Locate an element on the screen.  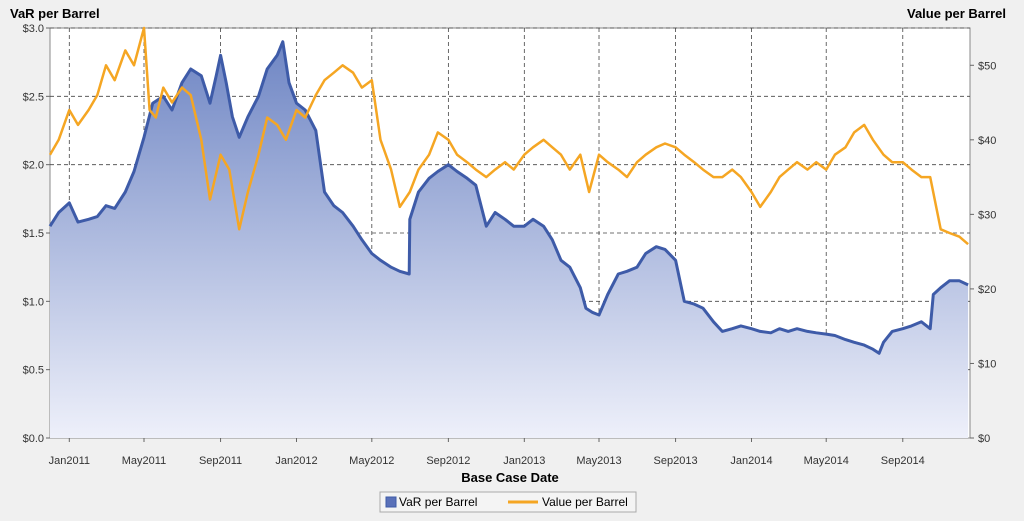
legend-label-var: VaR per Barrel is located at coordinates (438, 502).